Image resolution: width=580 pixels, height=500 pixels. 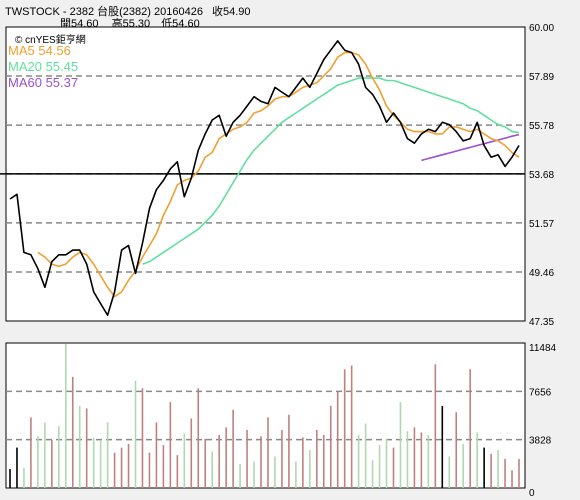 I want to click on chart-header: TWSTOCK - 2382 台股(2382) 20160426 收54.90, so click(x=128, y=11).